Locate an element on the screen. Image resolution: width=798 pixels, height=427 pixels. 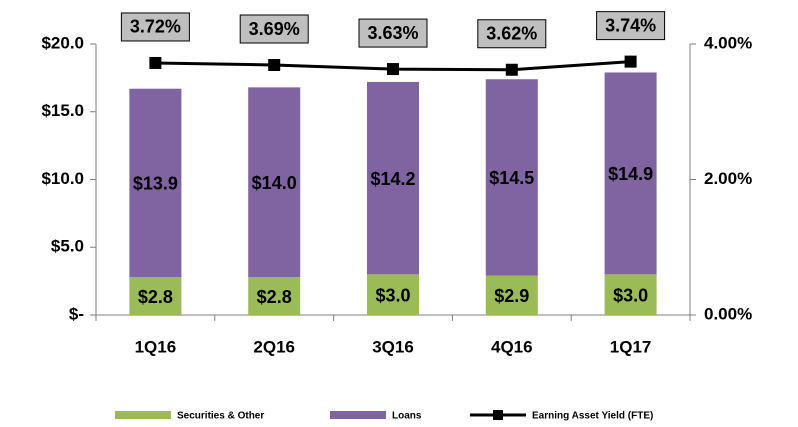
x-tick-label: 1Q16 is located at coordinates (156, 346).